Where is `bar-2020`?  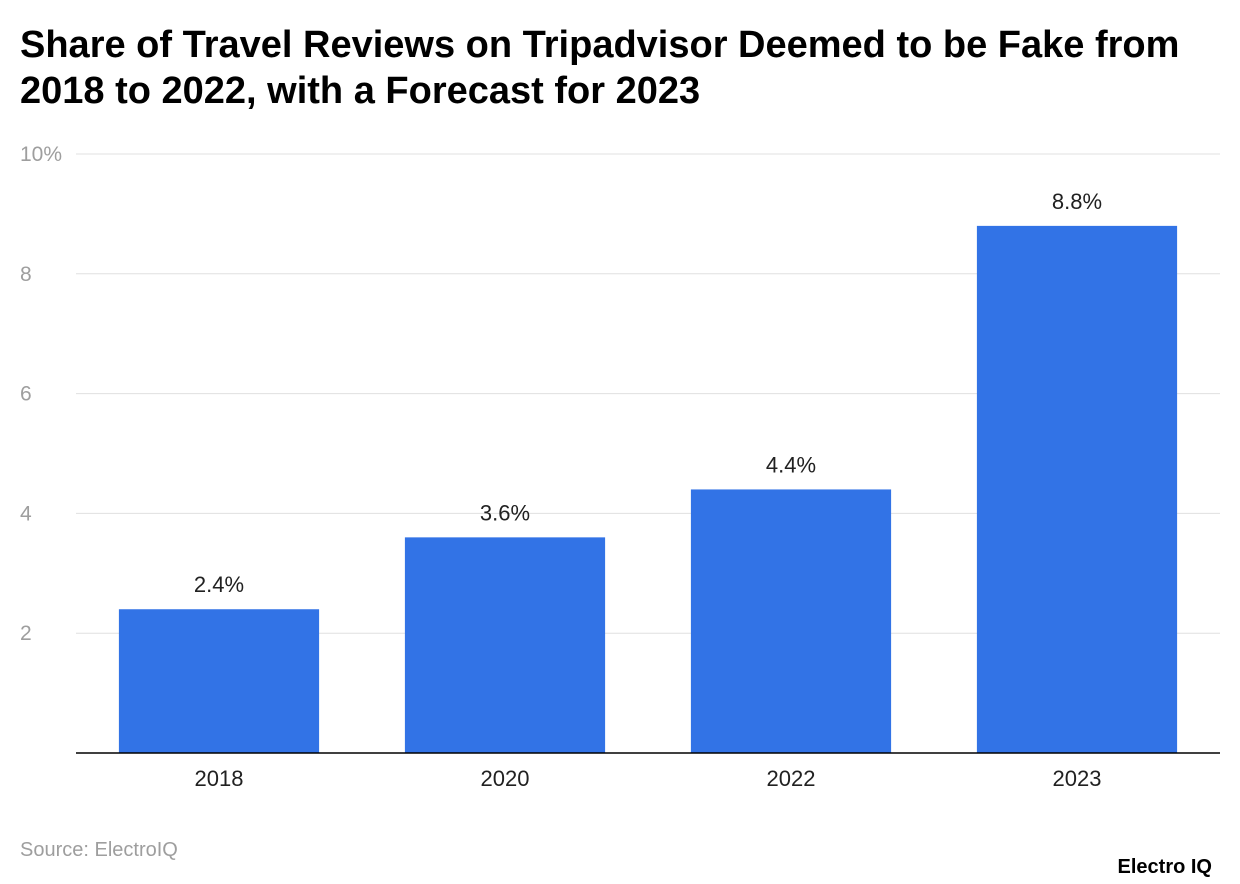 bar-2020 is located at coordinates (505, 645).